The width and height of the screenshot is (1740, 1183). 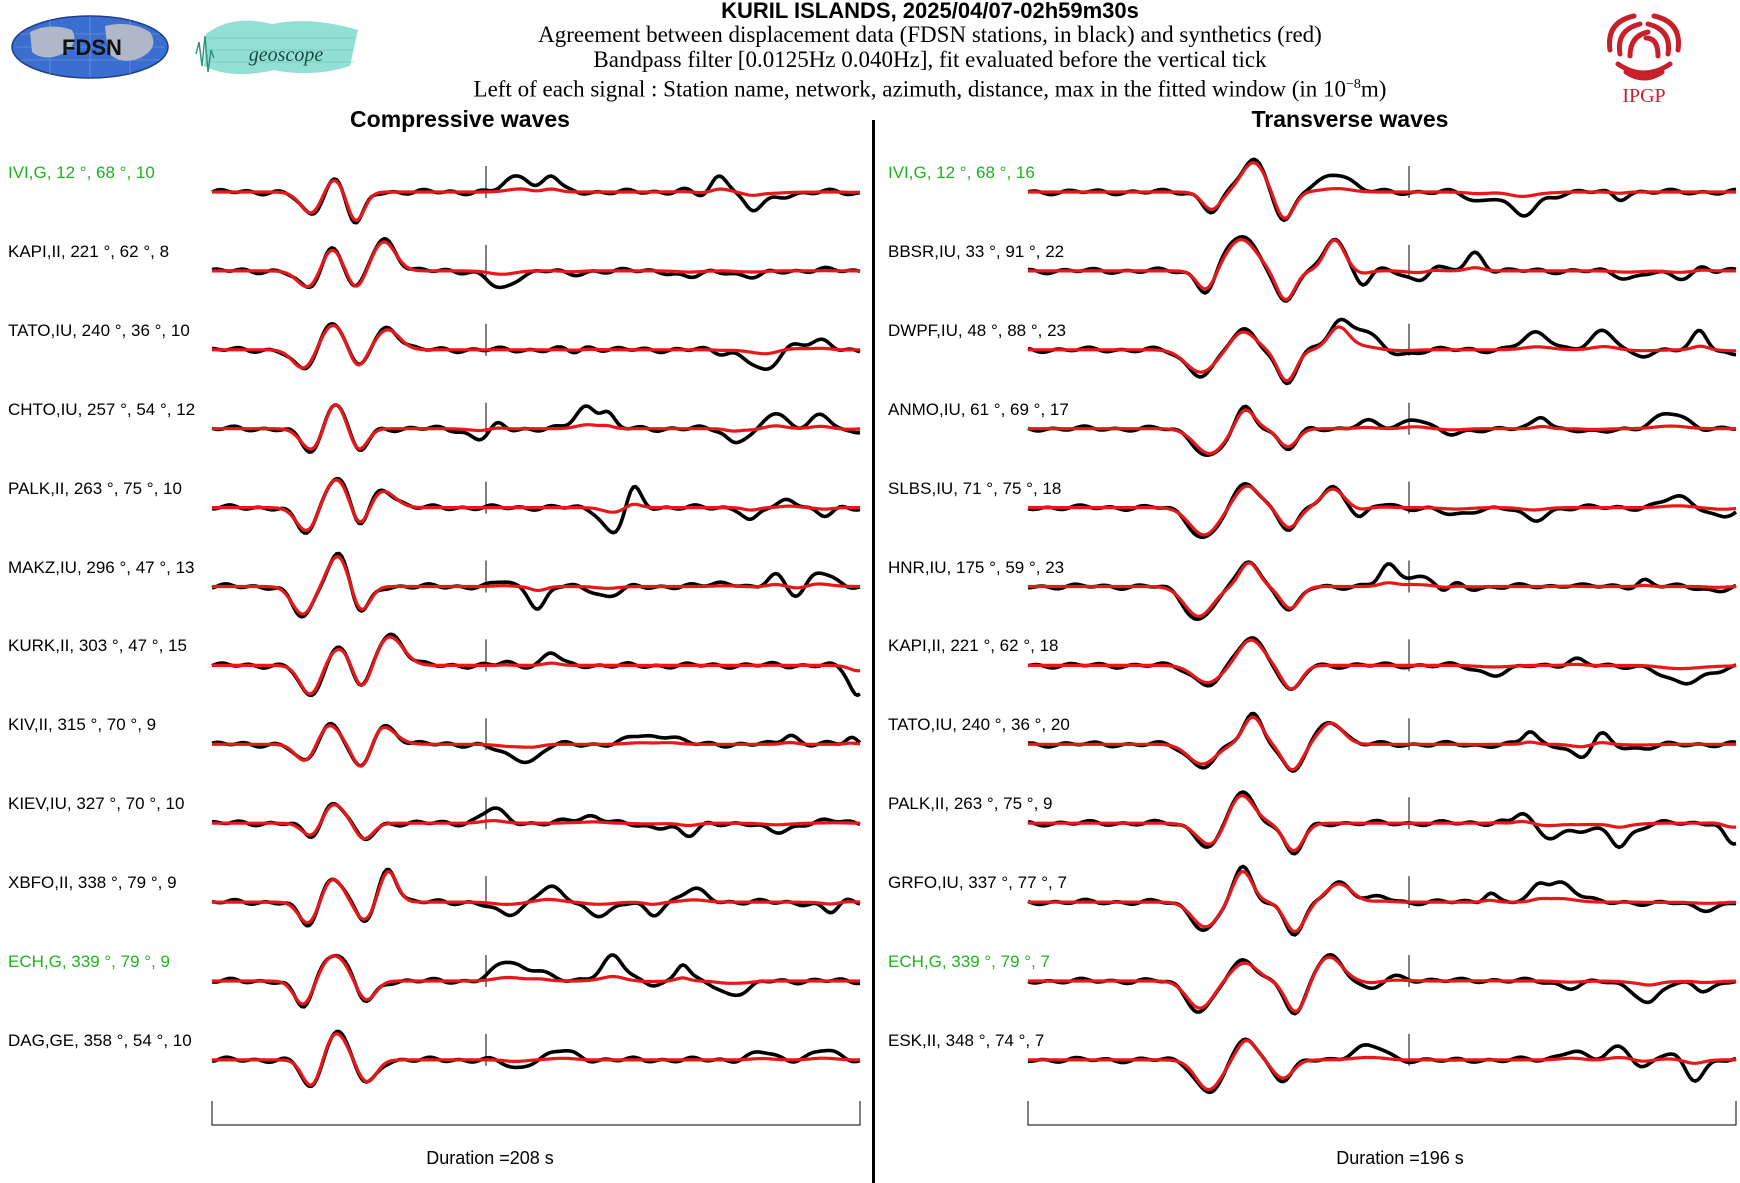 What do you see at coordinates (1350, 119) in the screenshot?
I see `transverse-panel-title: Transverse waves` at bounding box center [1350, 119].